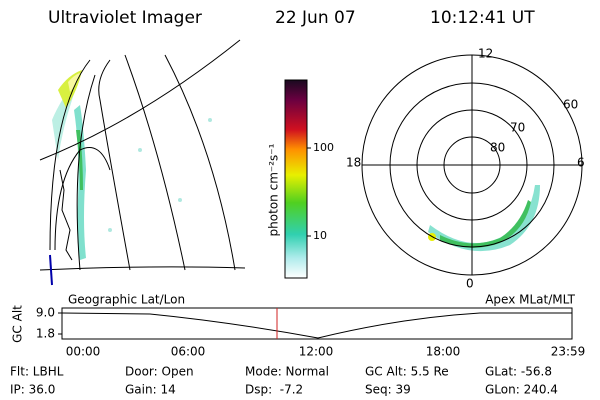  What do you see at coordinates (287, 372) in the screenshot?
I see `status-field: Mode: Normal` at bounding box center [287, 372].